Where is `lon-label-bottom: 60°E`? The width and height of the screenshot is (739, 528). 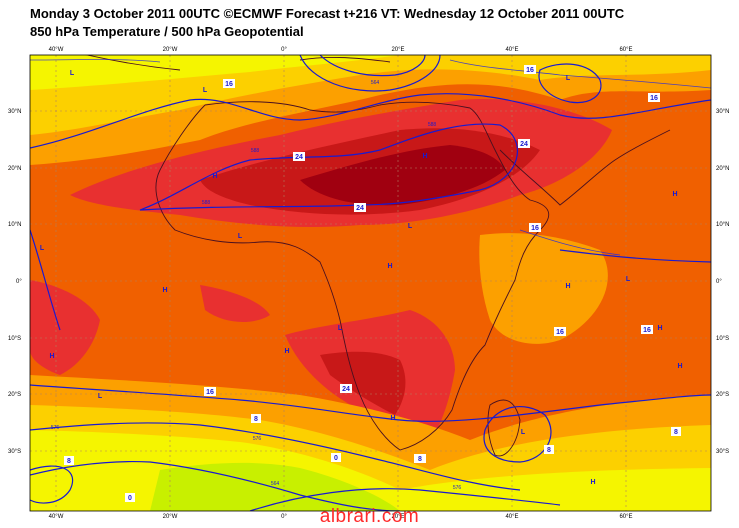
lon-label-bottom: 60°E is located at coordinates (625, 517).